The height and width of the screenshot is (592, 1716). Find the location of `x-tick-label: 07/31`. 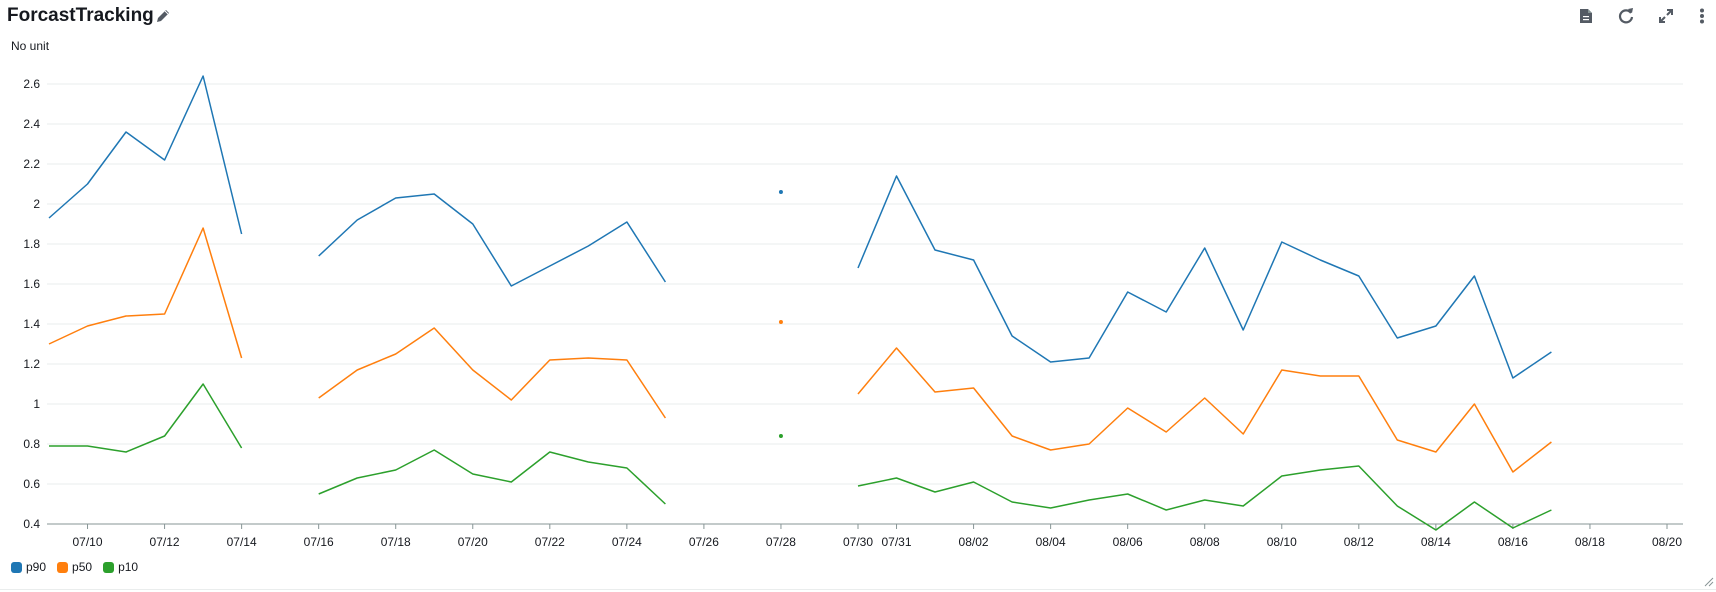

x-tick-label: 07/31 is located at coordinates (897, 542).